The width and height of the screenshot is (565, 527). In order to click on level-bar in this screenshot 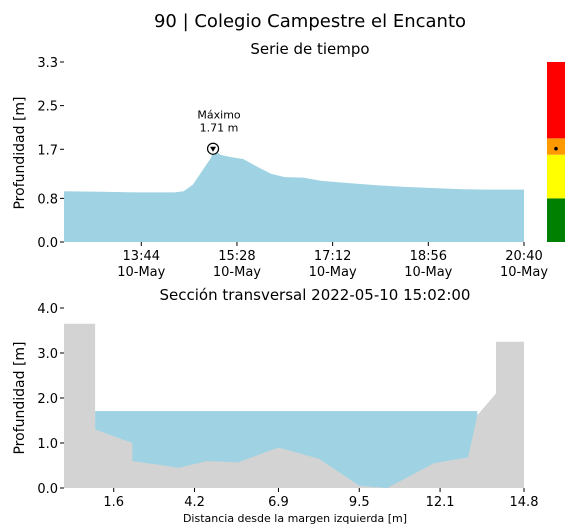, I will do `click(556, 152)`.